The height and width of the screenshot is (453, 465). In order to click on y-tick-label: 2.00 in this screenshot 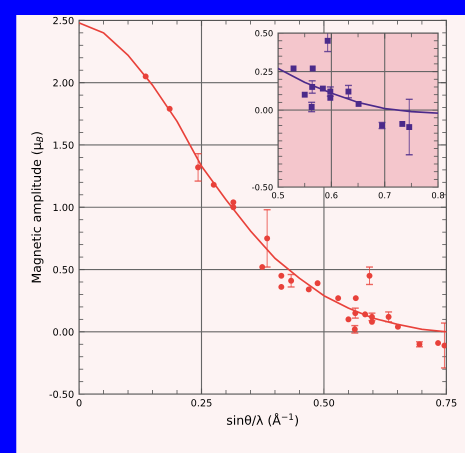, I will do `click(63, 83)`.